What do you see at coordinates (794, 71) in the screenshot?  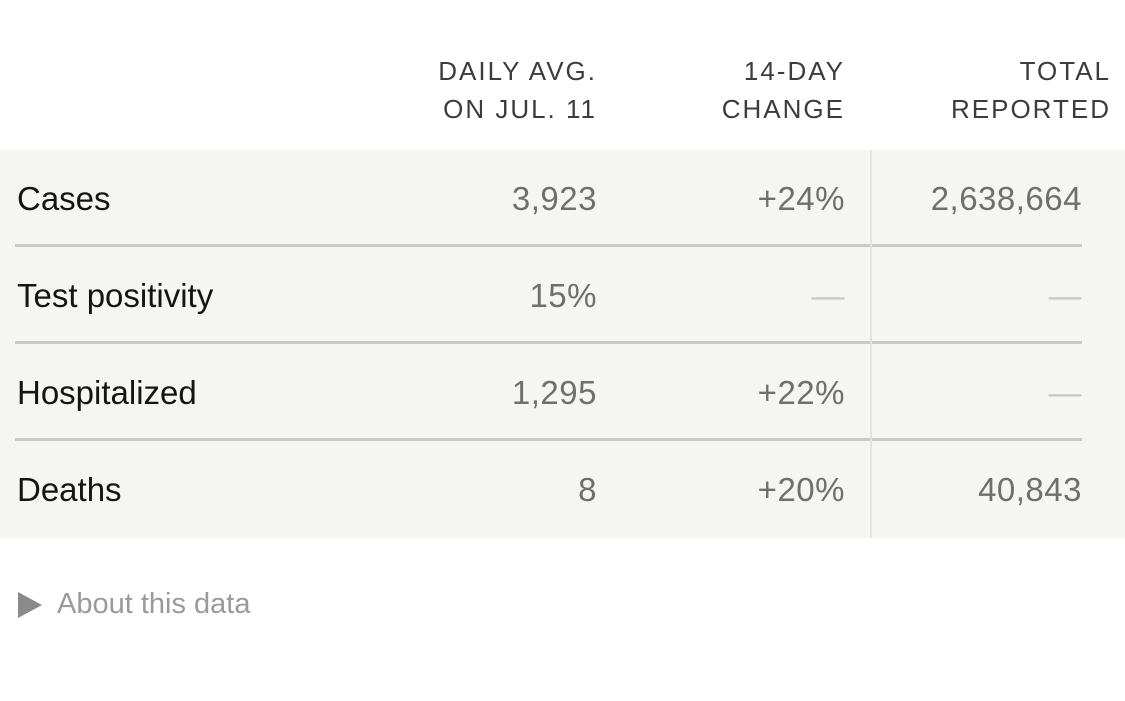 I see `column-header-line: 14-DAY` at bounding box center [794, 71].